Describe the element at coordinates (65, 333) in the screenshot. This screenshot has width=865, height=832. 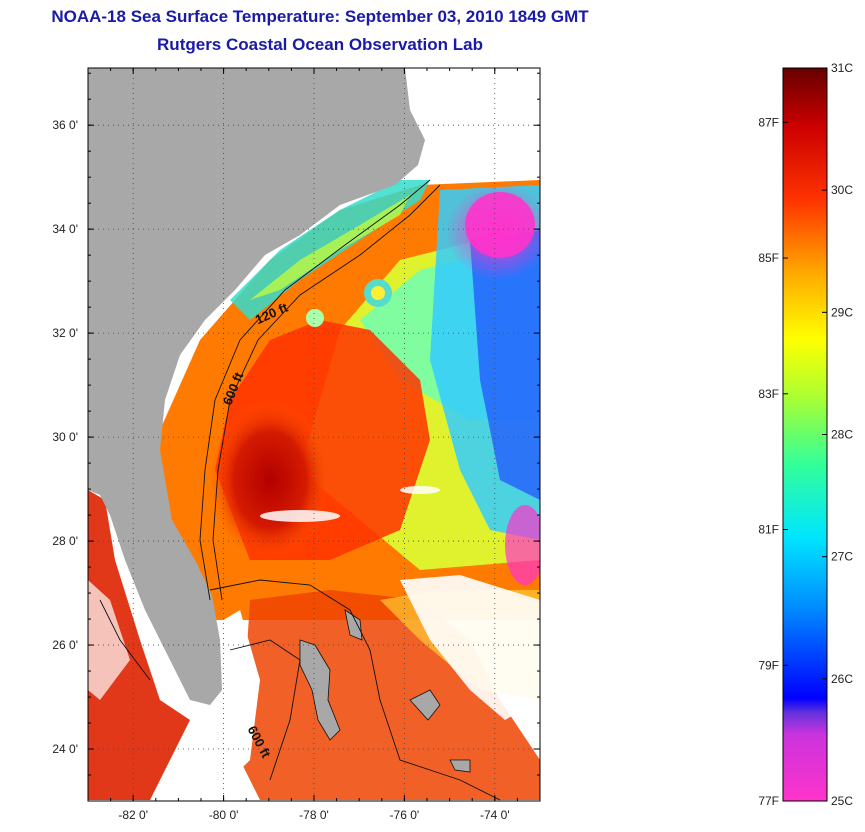
I see `lat-tick-label: 32 0'` at that location.